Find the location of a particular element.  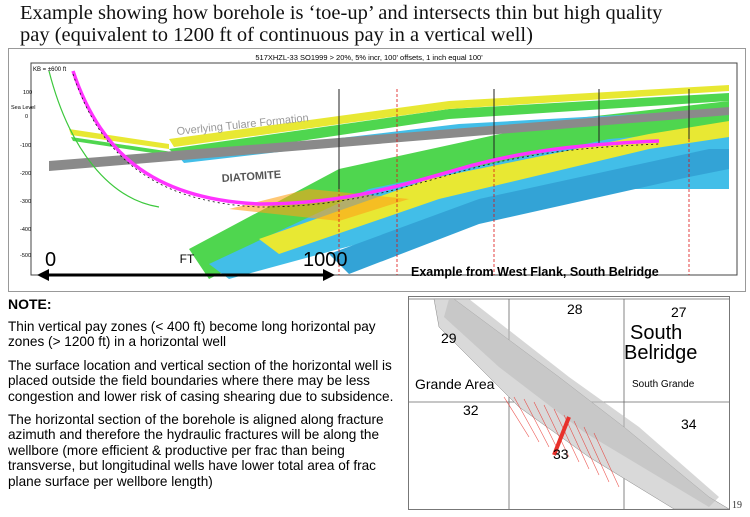

depth-axis: 100 0 -100 -200 -300 -400 -500 is located at coordinates (26, 174).